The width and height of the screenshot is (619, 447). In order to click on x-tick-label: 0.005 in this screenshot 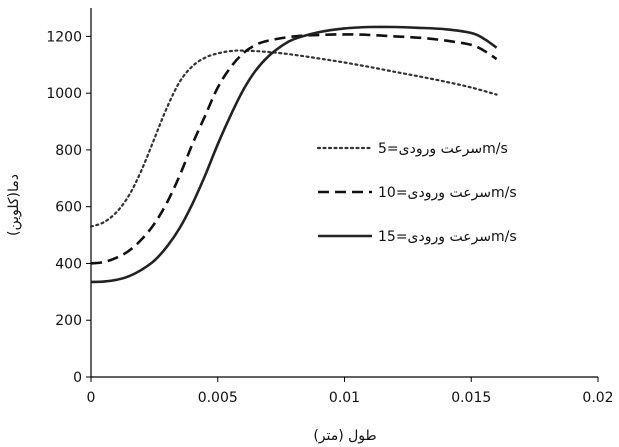, I will do `click(218, 398)`.